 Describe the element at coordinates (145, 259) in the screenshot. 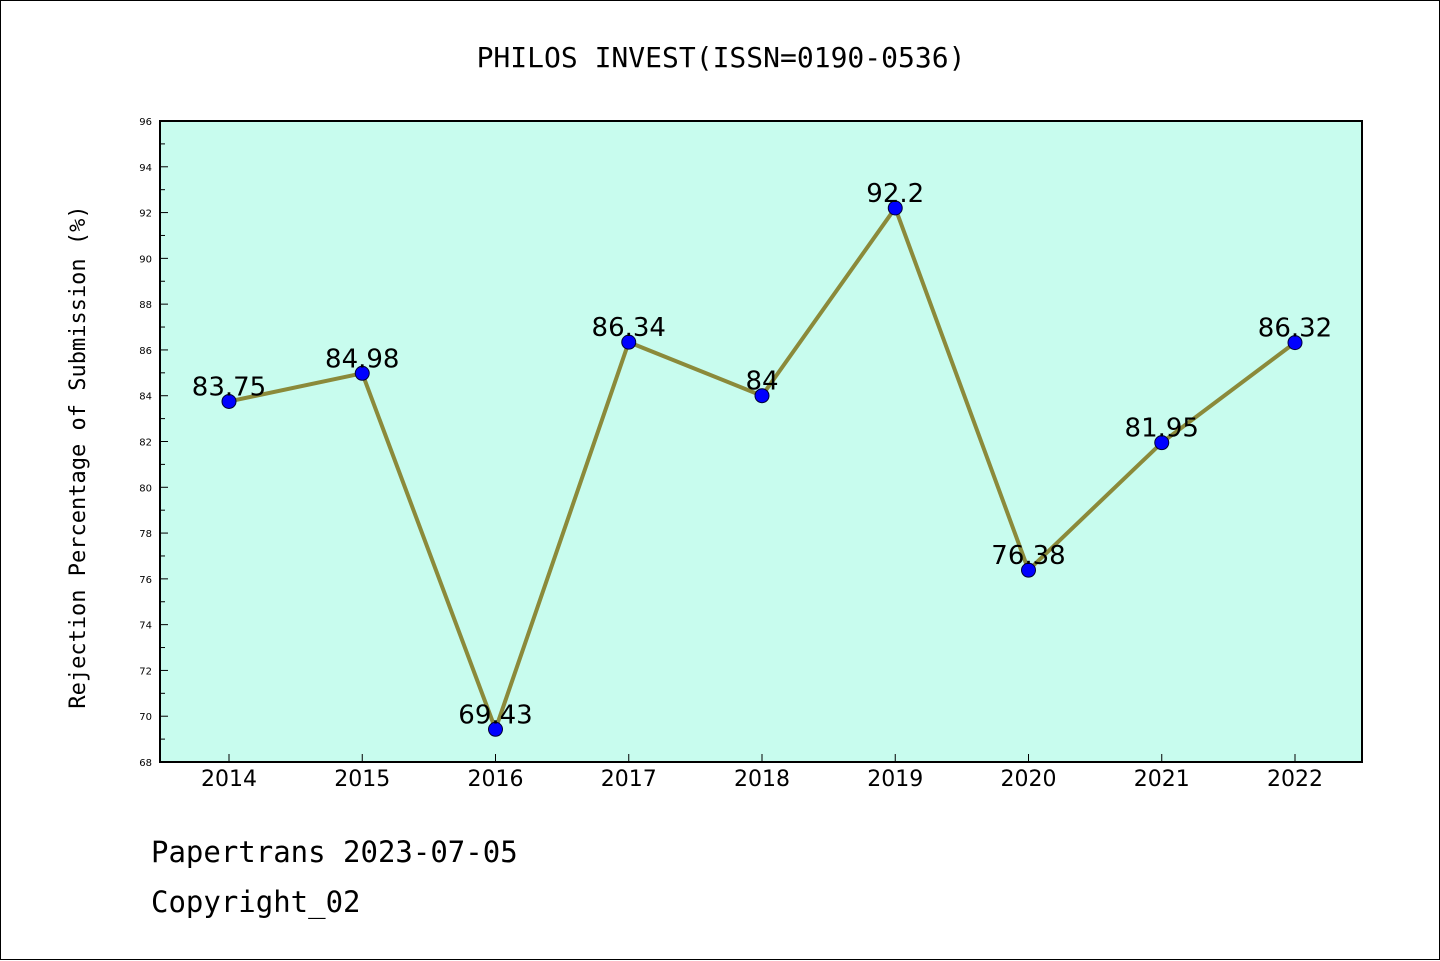

I see `y-tick-label: 90` at that location.